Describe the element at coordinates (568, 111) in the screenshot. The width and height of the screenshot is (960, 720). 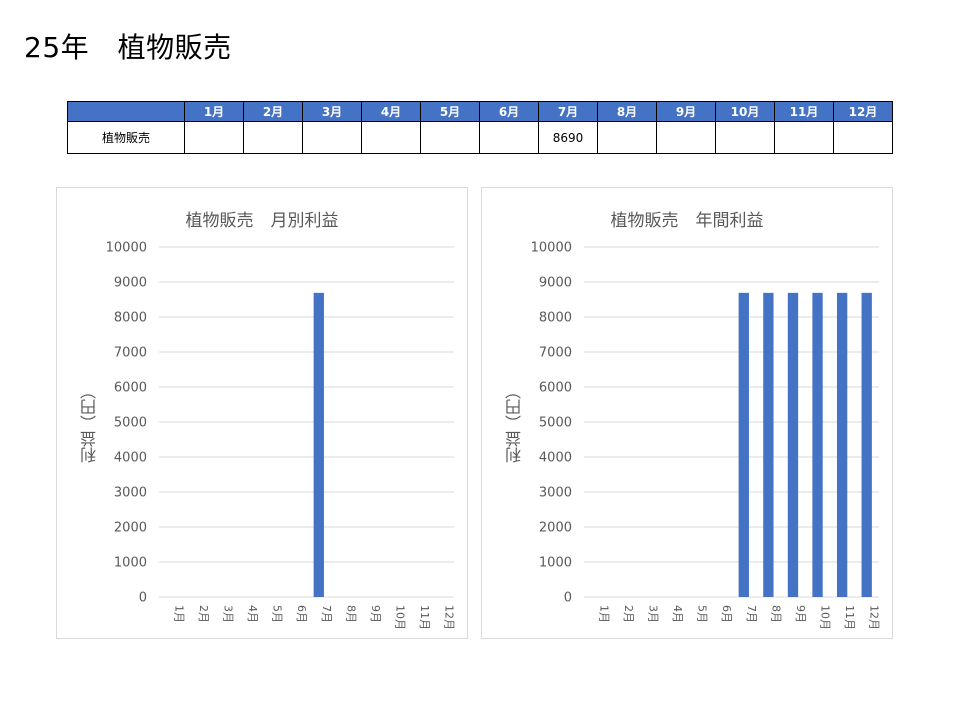
I see `table-header-cell: 7月` at that location.